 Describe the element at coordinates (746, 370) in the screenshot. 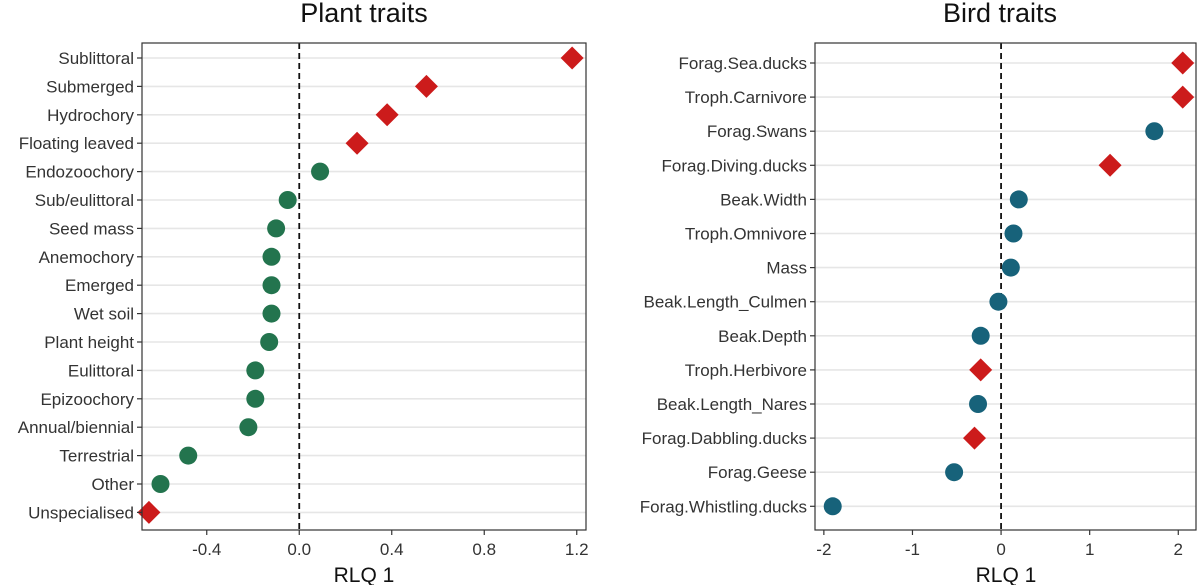

I see `y-tick-label: Troph.Herbivore` at that location.